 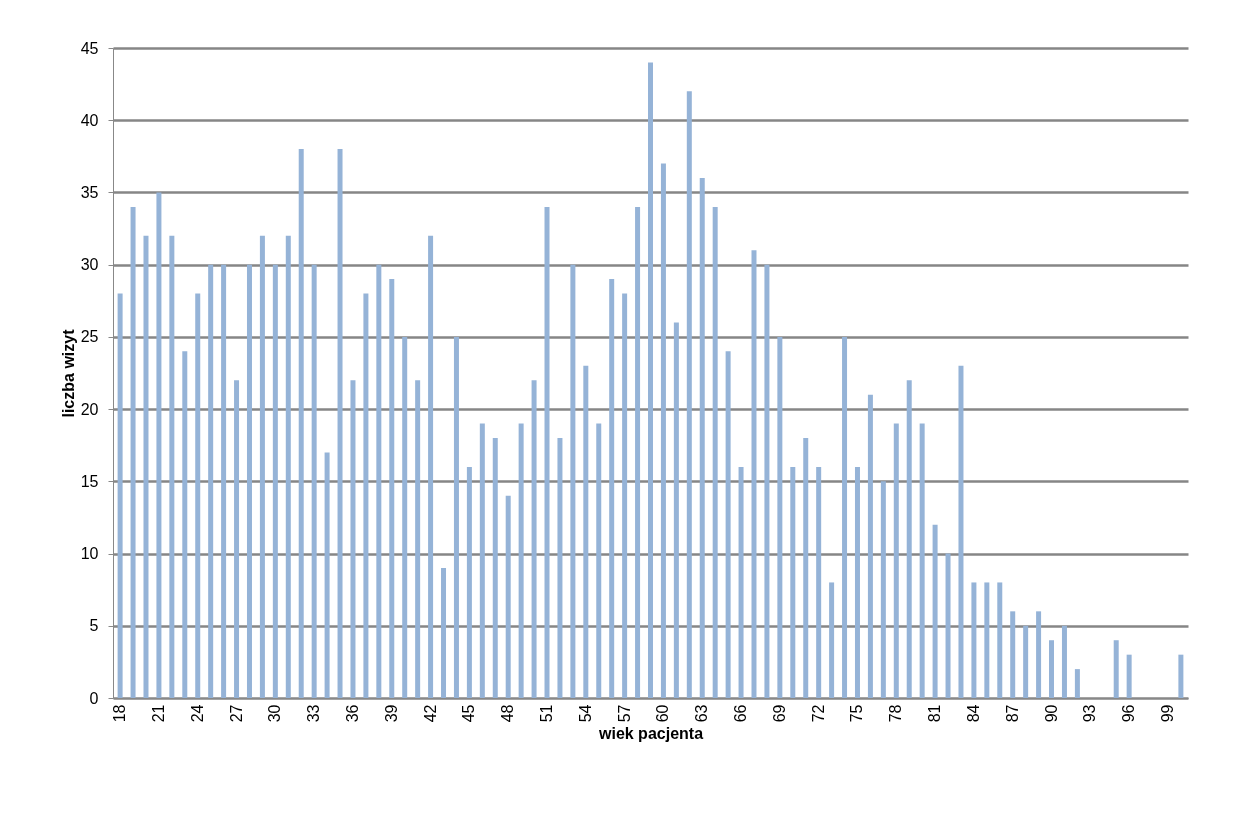 What do you see at coordinates (68, 373) in the screenshot?
I see `y-axis-title: liczba wizyt` at bounding box center [68, 373].